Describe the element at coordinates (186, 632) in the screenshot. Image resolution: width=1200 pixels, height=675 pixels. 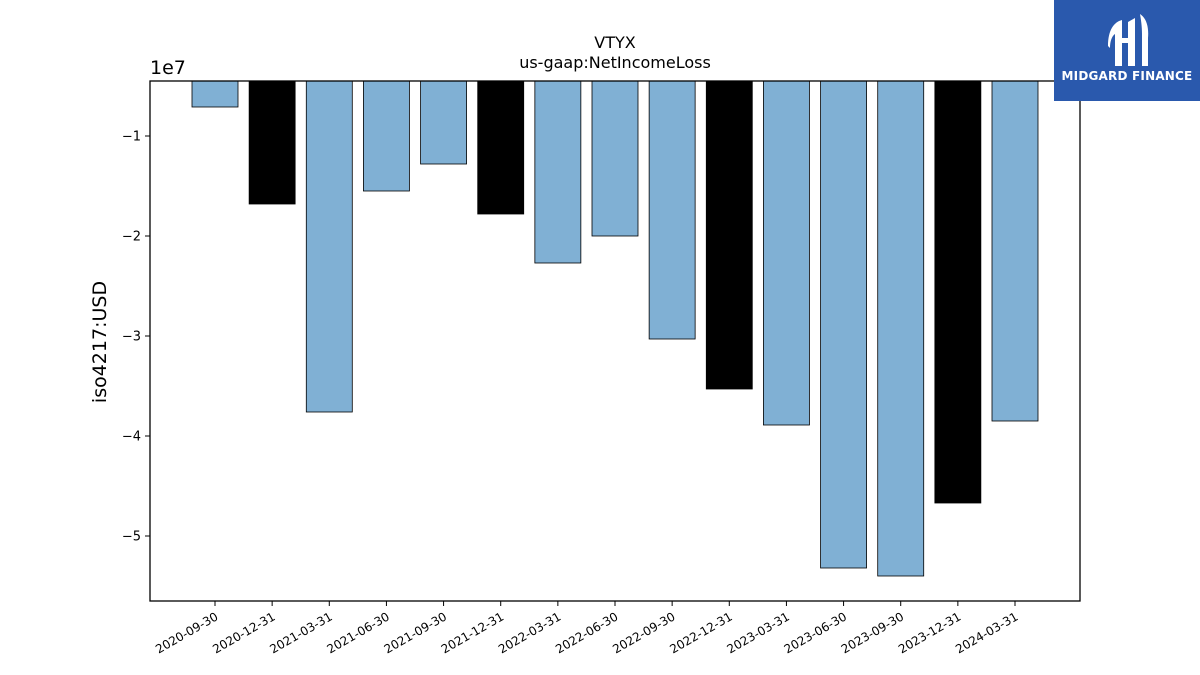
I see `x-tick-label: 2020-09-30` at that location.